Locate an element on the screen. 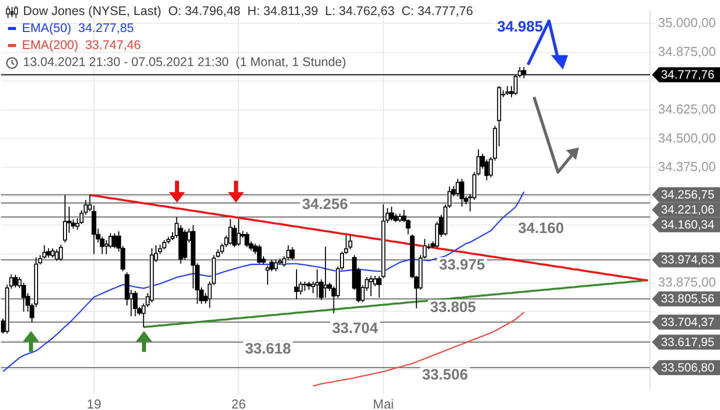  legend-label: EMA(50) 34.277,85 is located at coordinates (78, 28).